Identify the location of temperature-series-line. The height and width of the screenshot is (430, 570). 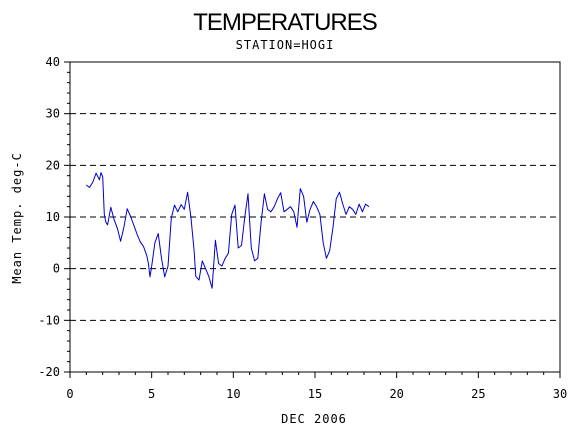
(227, 230).